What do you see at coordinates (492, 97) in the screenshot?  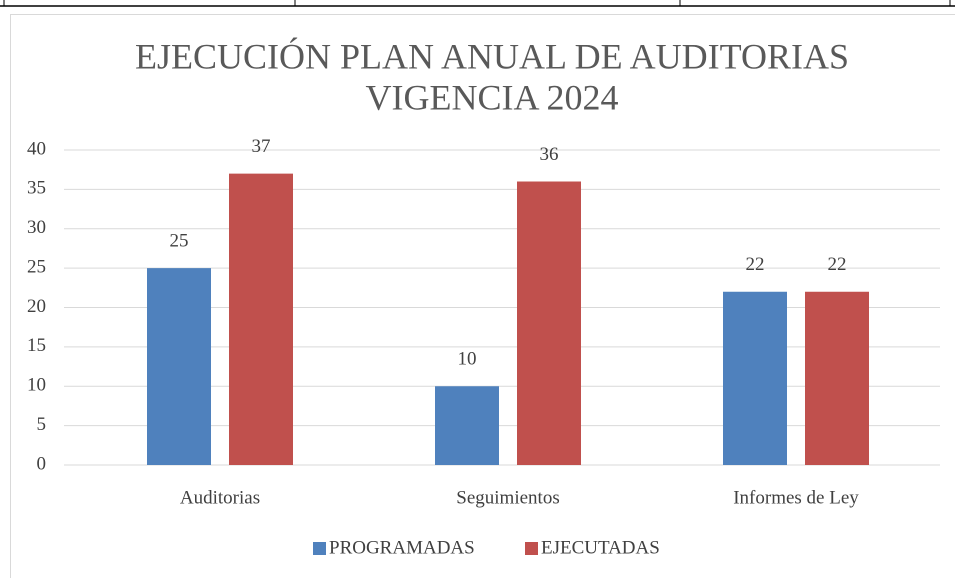 I see `chart-title: VIGENCIA 2024` at bounding box center [492, 97].